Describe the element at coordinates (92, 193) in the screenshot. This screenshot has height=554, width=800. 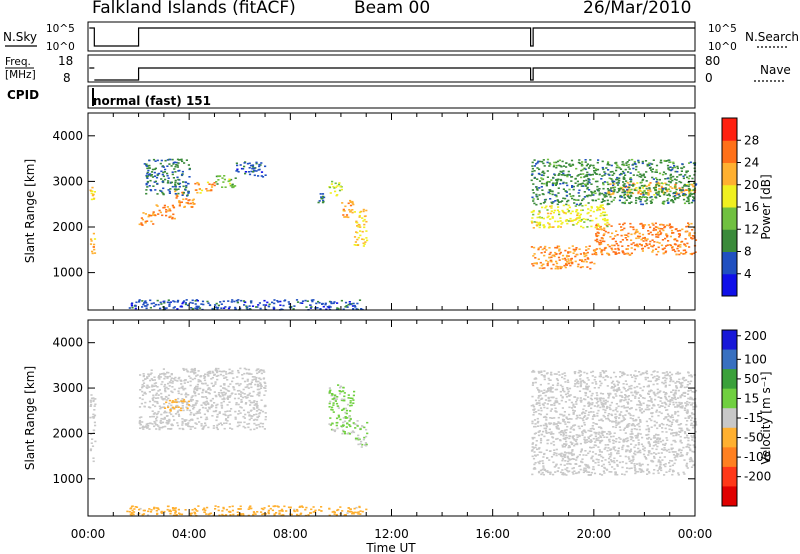
I see `data-cell` at that location.